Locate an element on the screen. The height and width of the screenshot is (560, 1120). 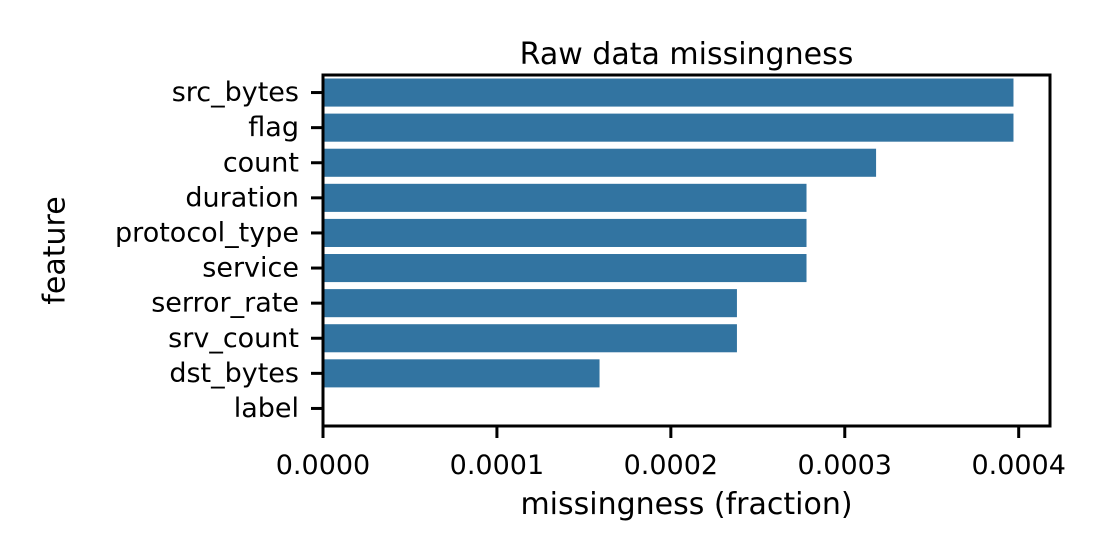
y-axis-title: feature is located at coordinates (55, 250).